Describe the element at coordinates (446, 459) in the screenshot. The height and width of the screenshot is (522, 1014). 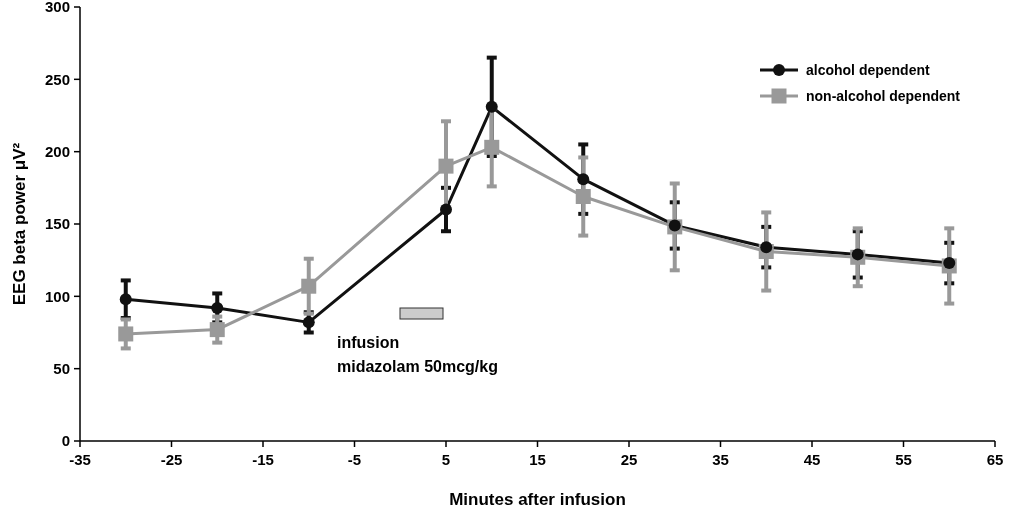
I see `x-tick-label: 5` at that location.